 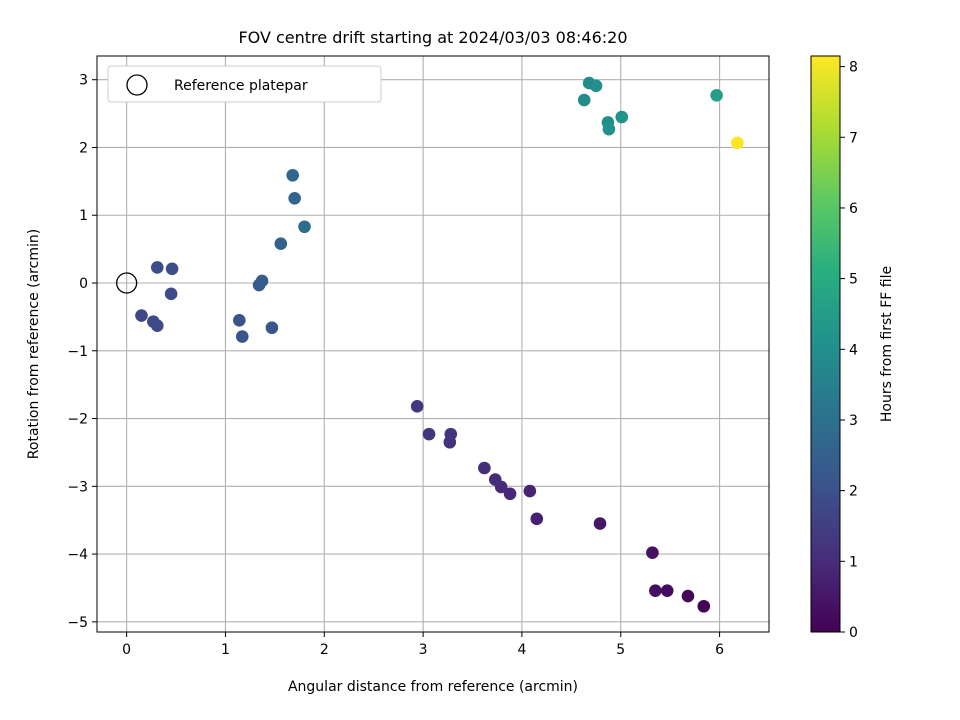 What do you see at coordinates (521, 650) in the screenshot?
I see `x-tick-label: 4` at bounding box center [521, 650].